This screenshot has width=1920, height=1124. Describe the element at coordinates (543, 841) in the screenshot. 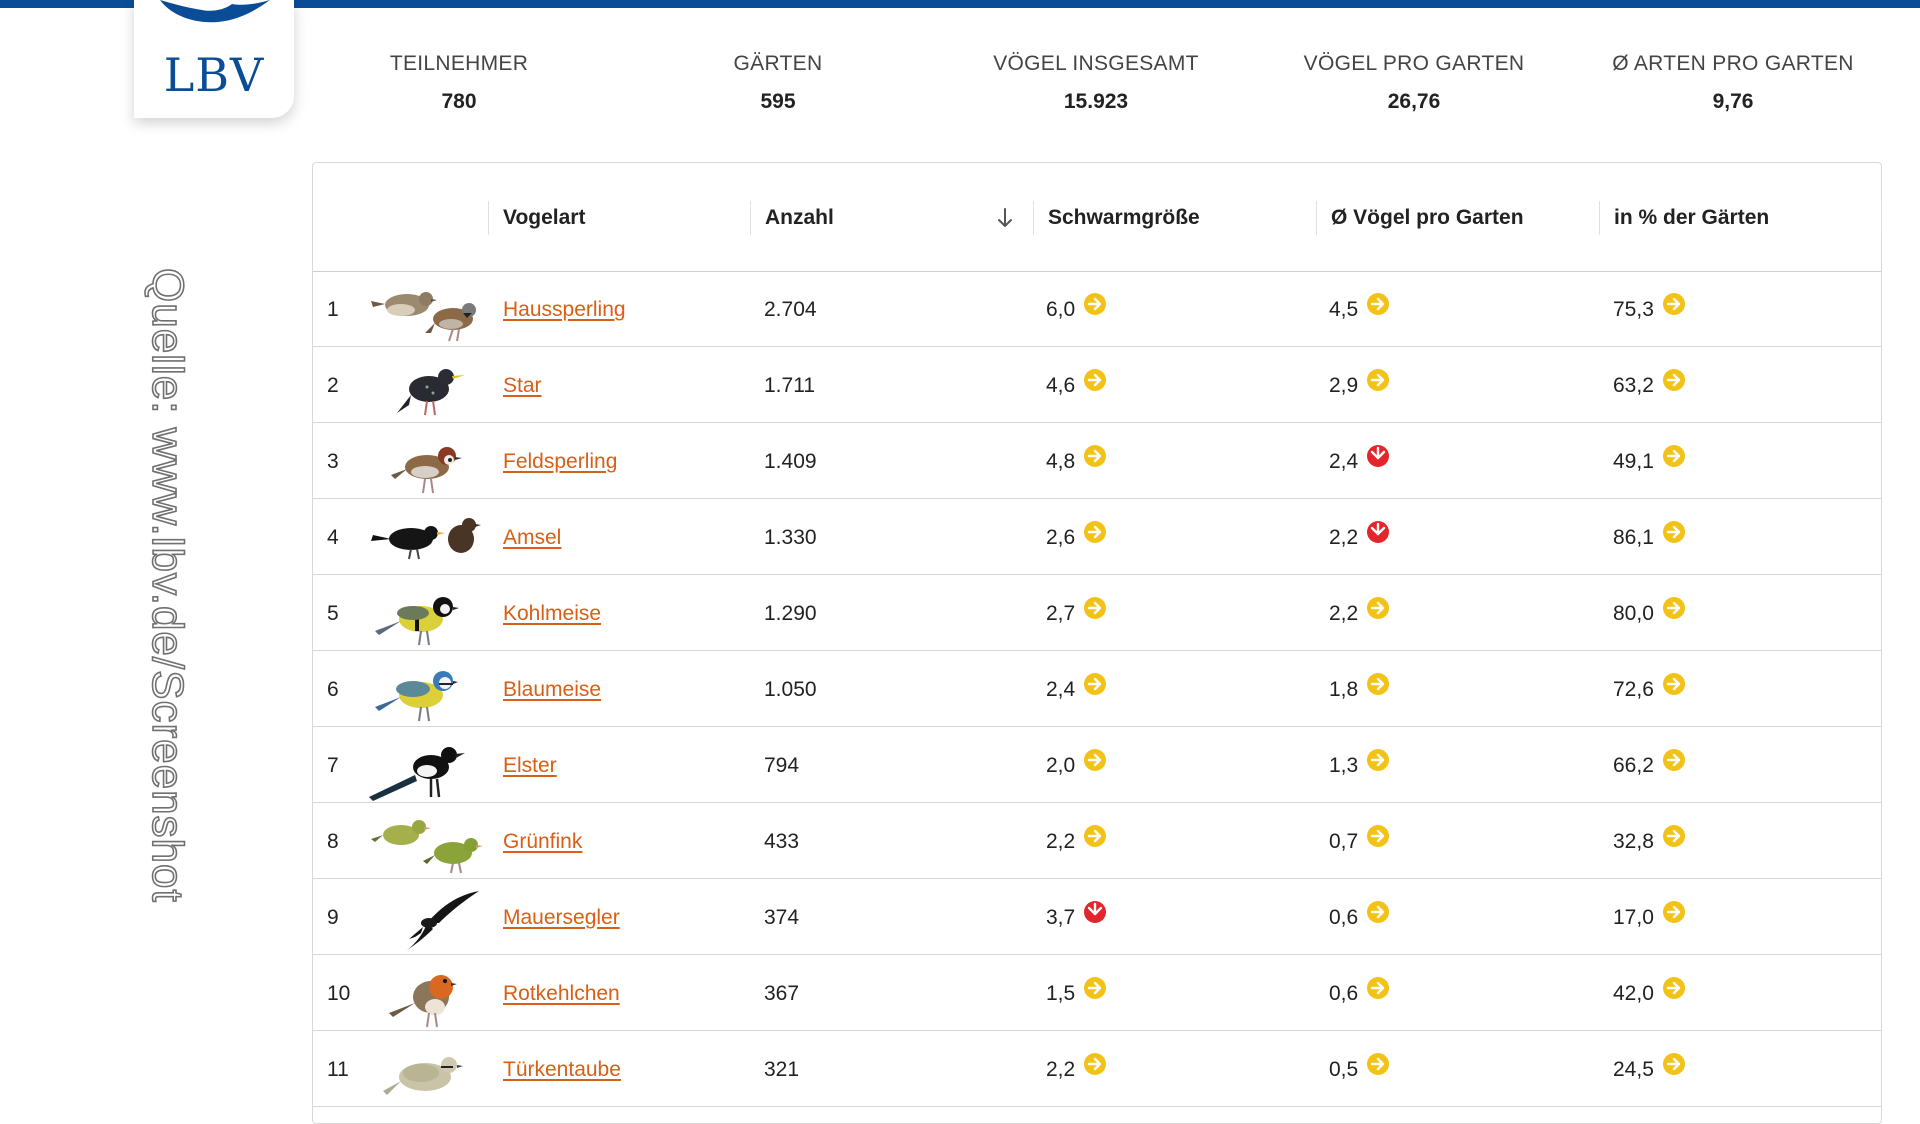

I see `species-link: Grünfink` at that location.